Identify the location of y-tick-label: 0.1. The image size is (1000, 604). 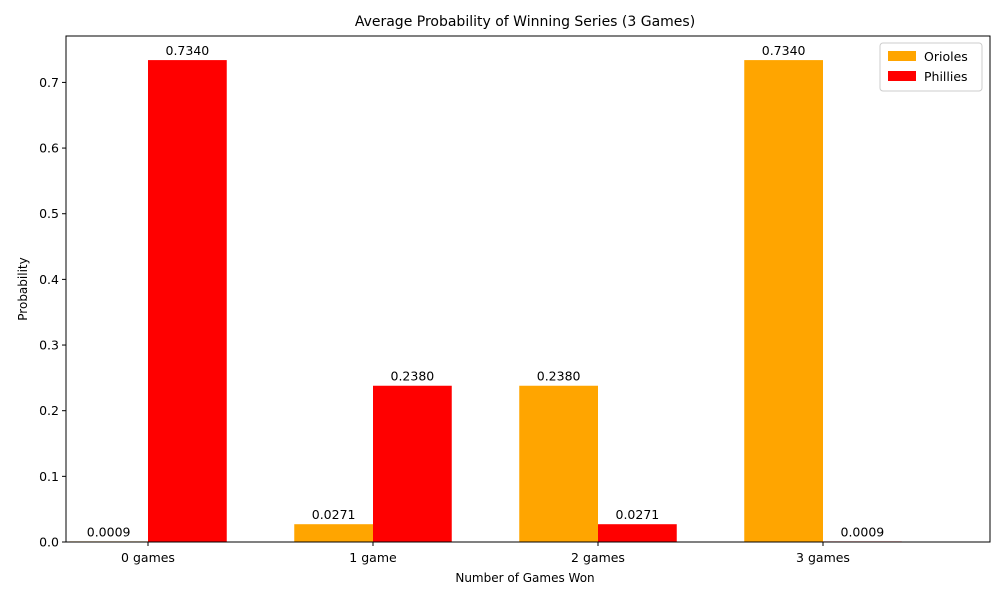
(49, 476).